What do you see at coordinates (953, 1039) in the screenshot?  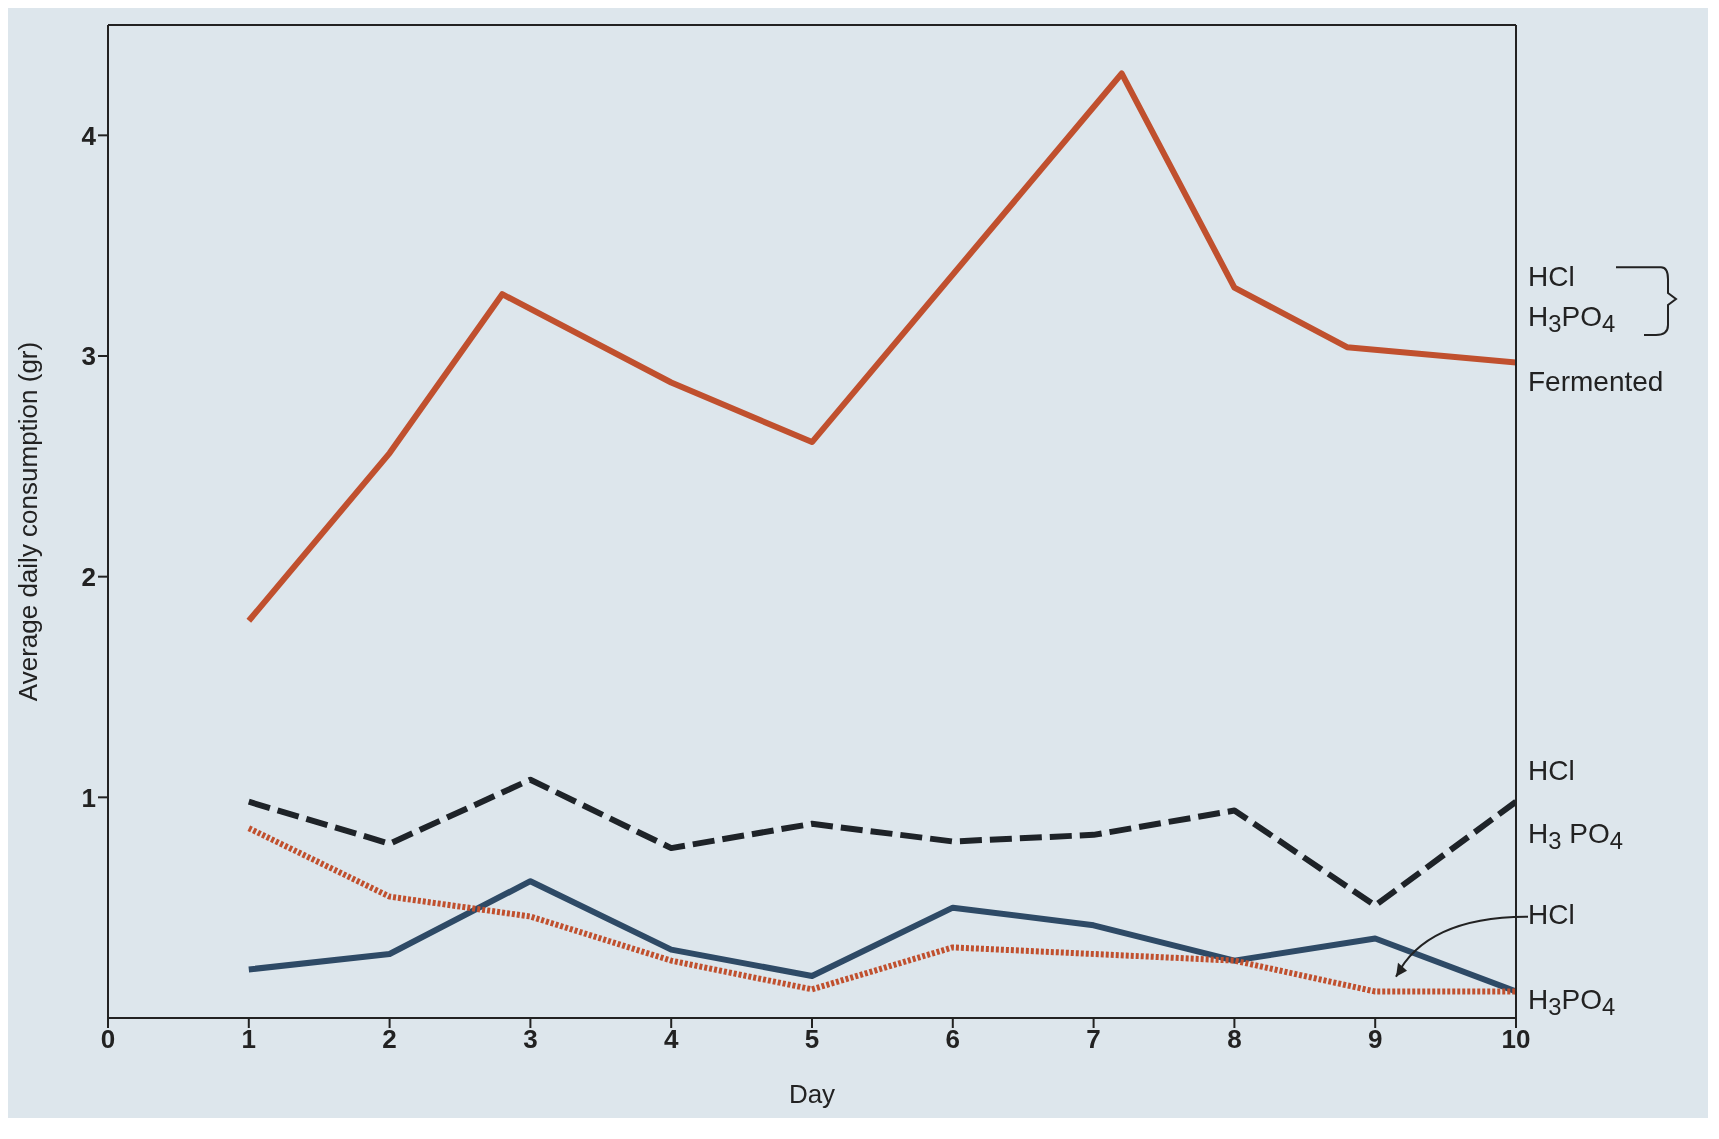 I see `x-tick-label: 6` at bounding box center [953, 1039].